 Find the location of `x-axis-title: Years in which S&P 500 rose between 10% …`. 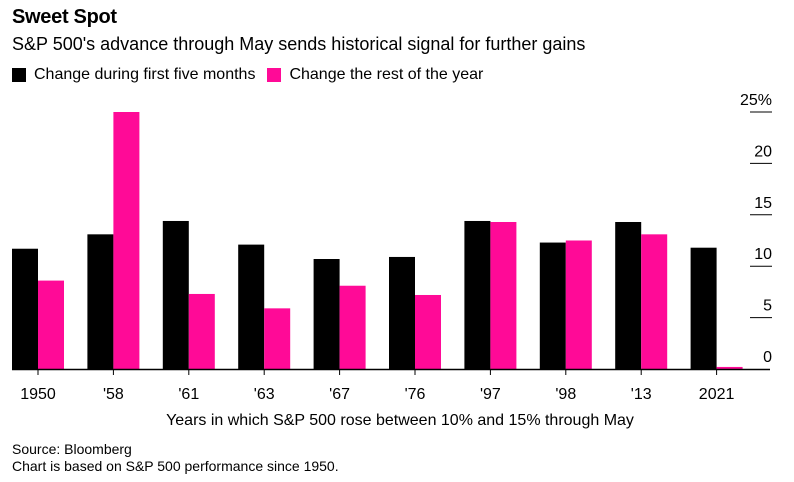

x-axis-title: Years in which S&P 500 rose between 10% … is located at coordinates (400, 420).